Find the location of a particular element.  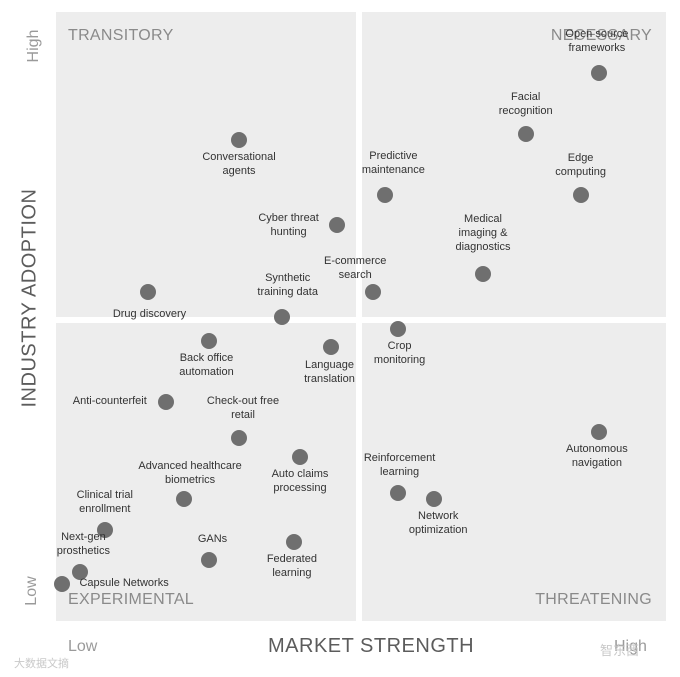

data-point-label: Synthetic training data is located at coordinates (287, 284).